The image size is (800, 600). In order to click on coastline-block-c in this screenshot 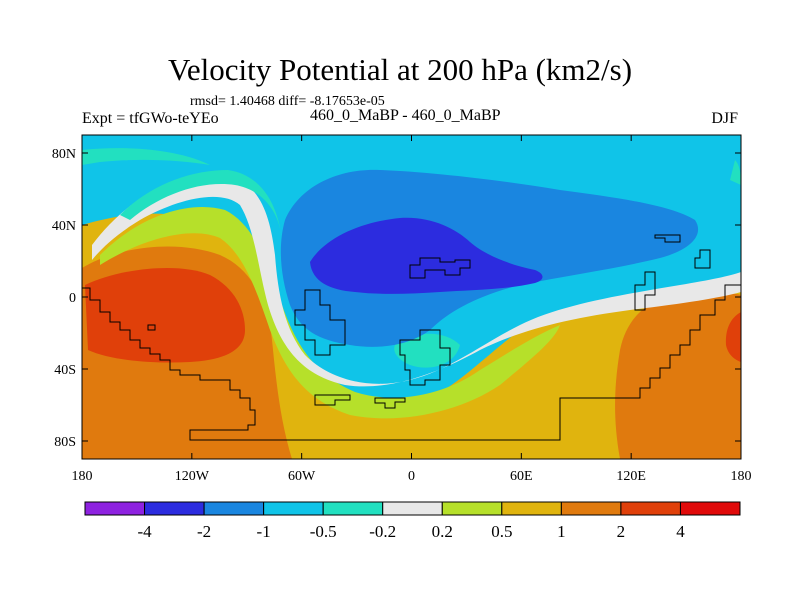, I will do `click(440, 268)`.